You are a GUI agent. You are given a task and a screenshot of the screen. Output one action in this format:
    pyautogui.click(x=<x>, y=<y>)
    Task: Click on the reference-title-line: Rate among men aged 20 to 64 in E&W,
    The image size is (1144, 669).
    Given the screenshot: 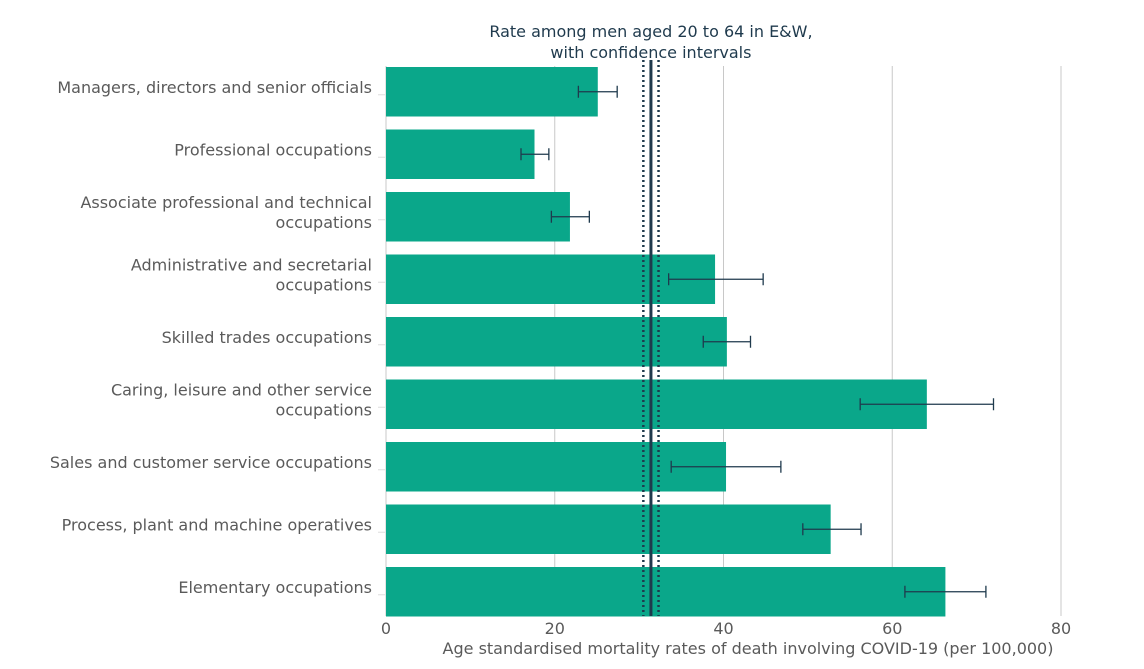 What is the action you would take?
    pyautogui.click(x=650, y=31)
    